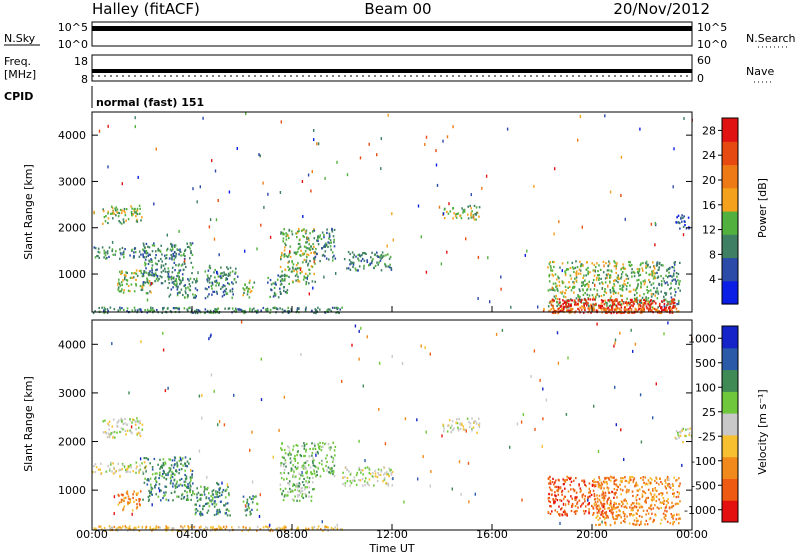 Image resolution: width=800 pixels, height=554 pixels. What do you see at coordinates (73, 27) in the screenshot?
I see `nsky-tick-top: 10^5` at bounding box center [73, 27].